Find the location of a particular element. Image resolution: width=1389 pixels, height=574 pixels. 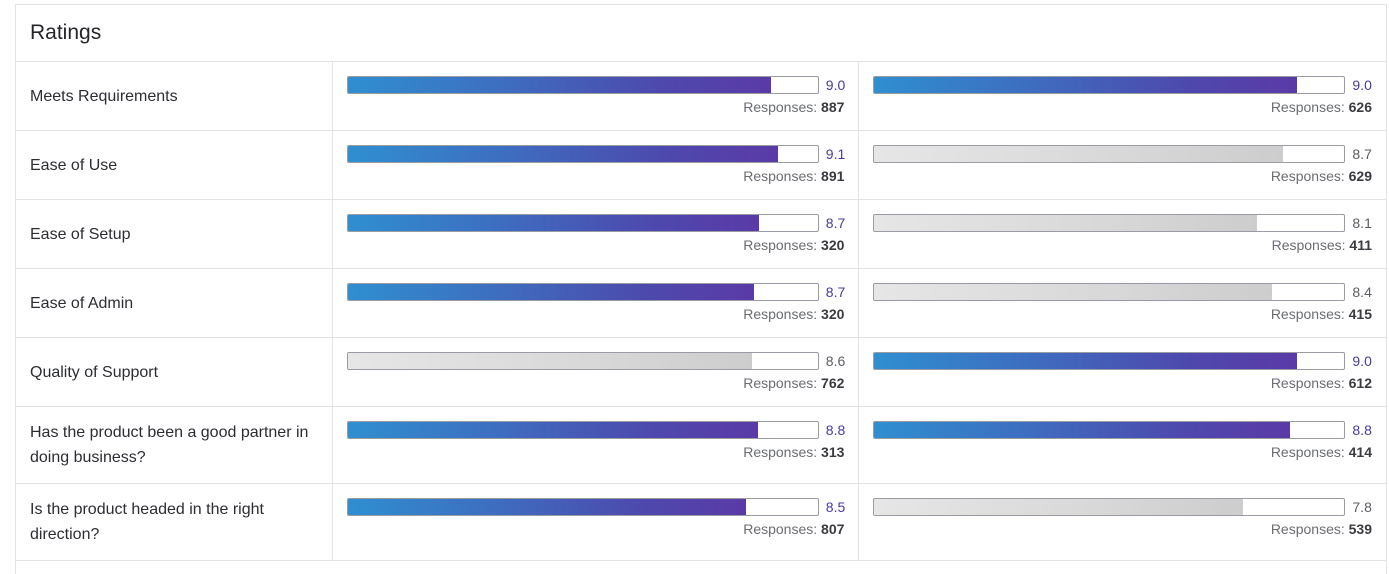

score-value: 8.6 is located at coordinates (835, 361).